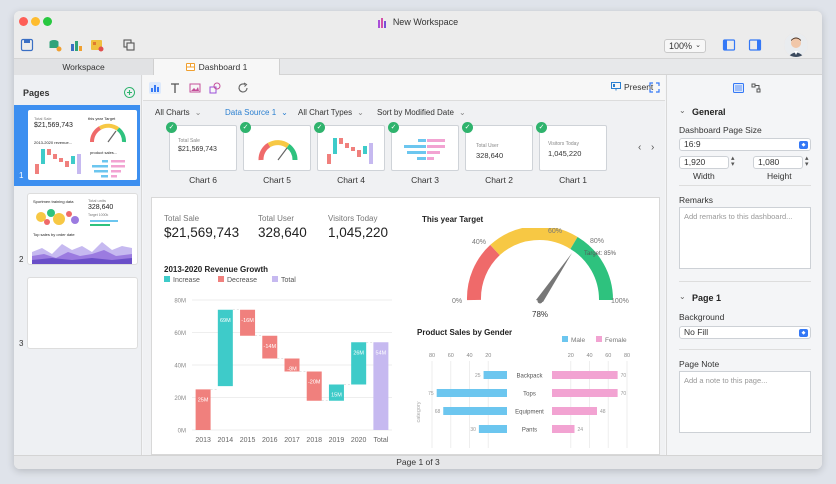 The width and height of the screenshot is (836, 484). I want to click on refresh-icon, so click(243, 88).